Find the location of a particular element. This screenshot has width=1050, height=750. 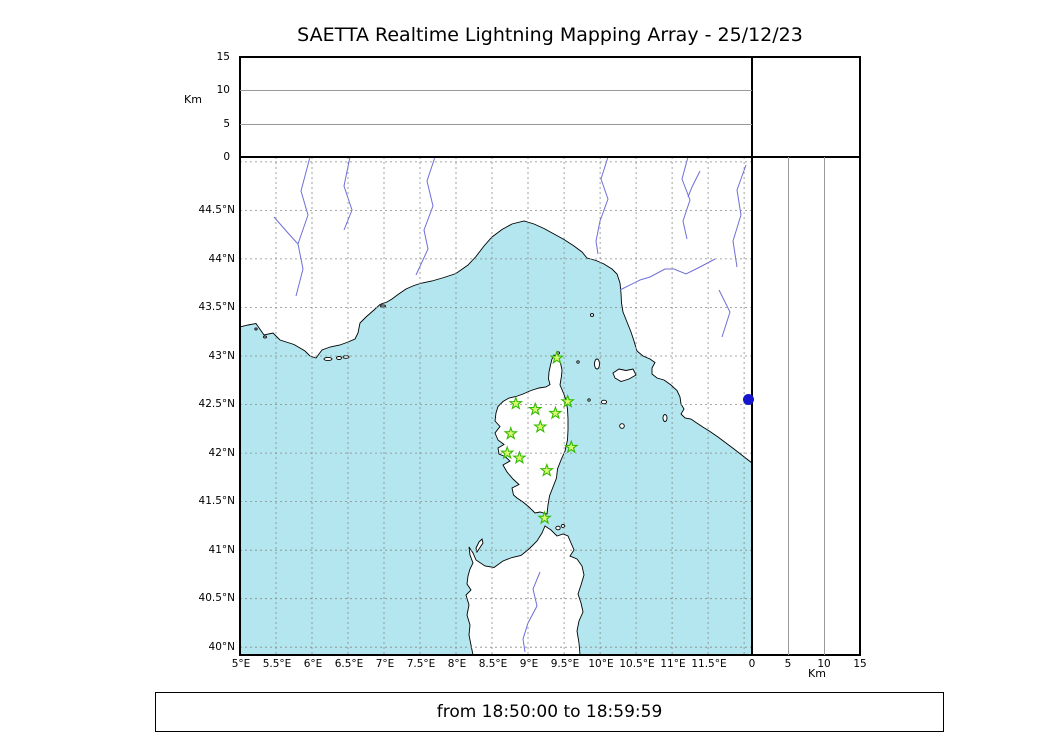

corner-panel is located at coordinates (806, 107).